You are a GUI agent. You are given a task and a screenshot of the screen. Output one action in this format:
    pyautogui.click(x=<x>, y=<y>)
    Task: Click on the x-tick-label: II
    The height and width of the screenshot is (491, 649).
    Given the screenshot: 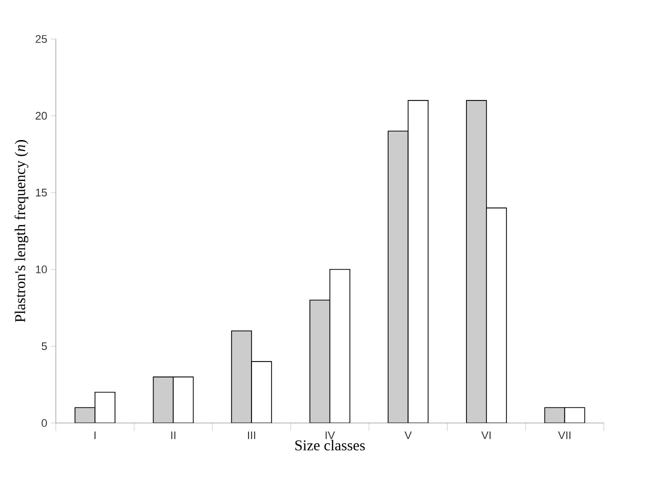 What is the action you would take?
    pyautogui.click(x=173, y=436)
    